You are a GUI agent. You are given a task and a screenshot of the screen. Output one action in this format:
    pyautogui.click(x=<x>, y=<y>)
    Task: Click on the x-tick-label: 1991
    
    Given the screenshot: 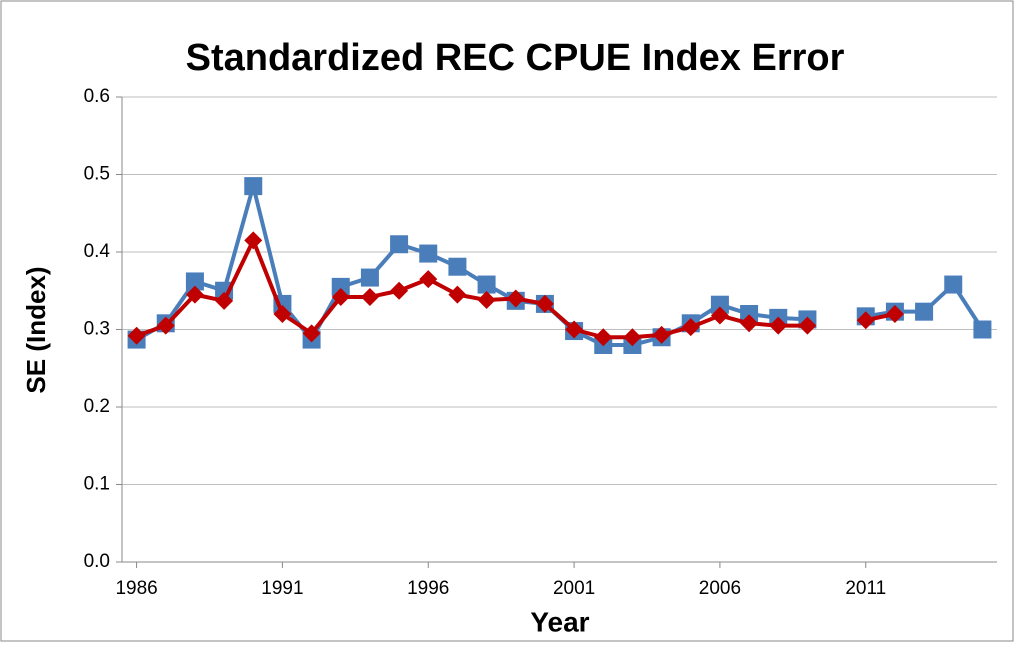 What is the action you would take?
    pyautogui.click(x=282, y=588)
    